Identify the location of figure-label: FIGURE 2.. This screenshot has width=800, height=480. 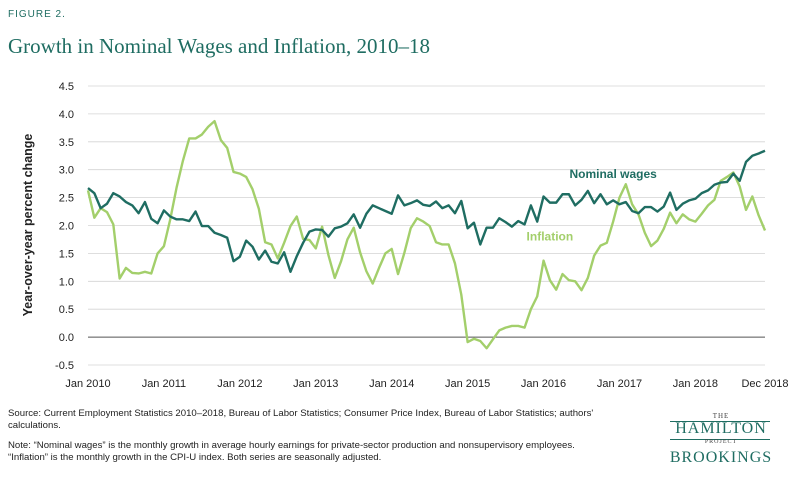
(37, 14).